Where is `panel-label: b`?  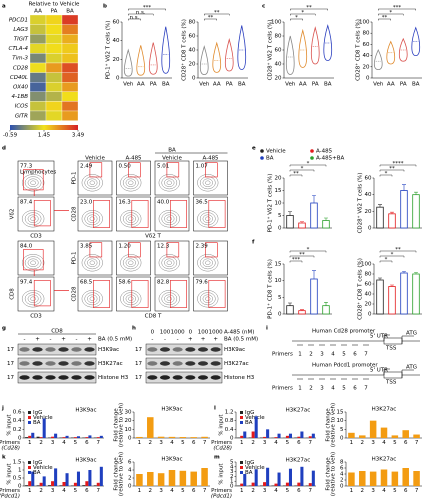
panel-label: b is located at coordinates (105, 7).